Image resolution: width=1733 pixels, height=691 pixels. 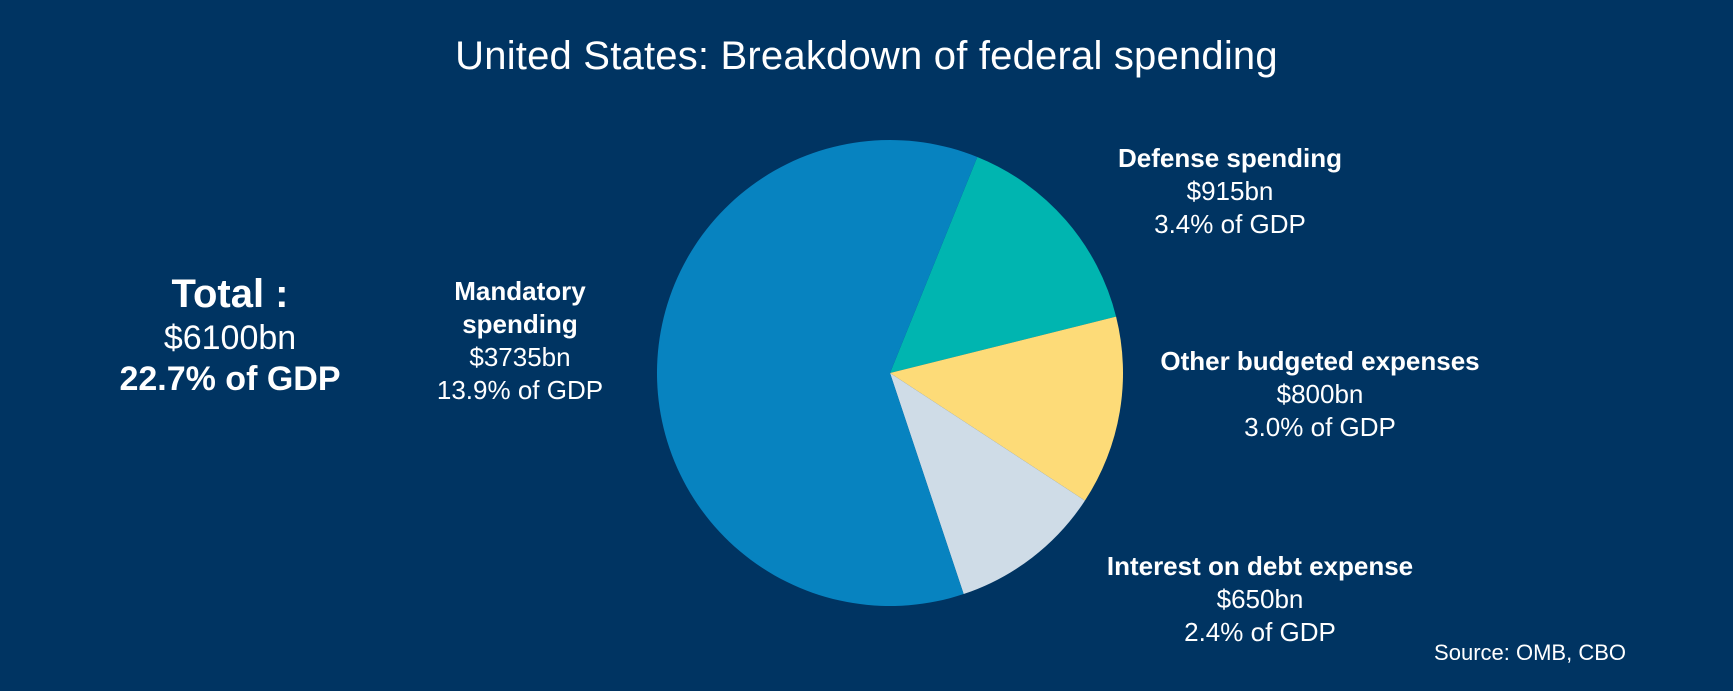 What do you see at coordinates (1320, 361) in the screenshot?
I see `slice-name-other: Other budgeted expenses` at bounding box center [1320, 361].